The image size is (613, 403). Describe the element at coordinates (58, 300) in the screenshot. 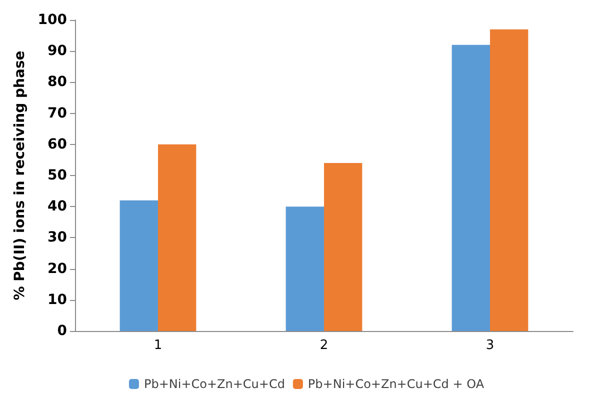

I see `y-tick-label: 10` at that location.